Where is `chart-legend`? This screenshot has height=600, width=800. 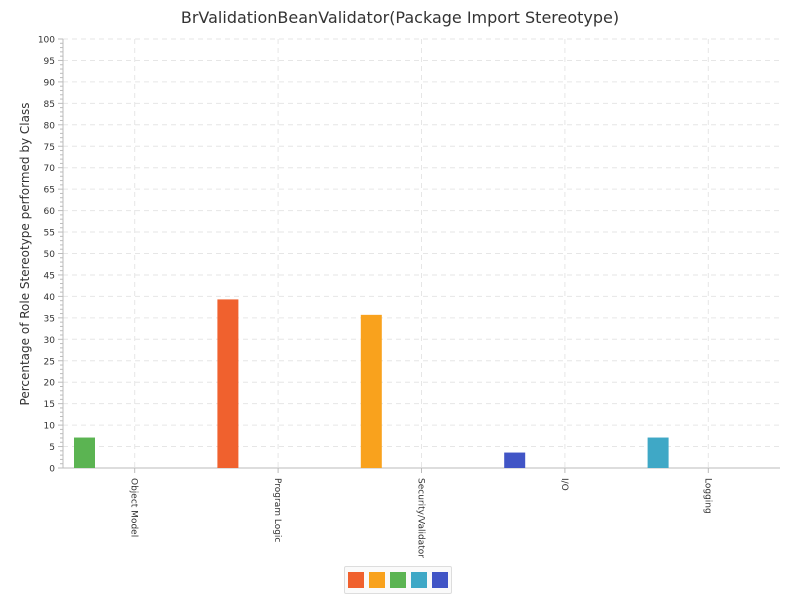
chart-legend is located at coordinates (398, 580).